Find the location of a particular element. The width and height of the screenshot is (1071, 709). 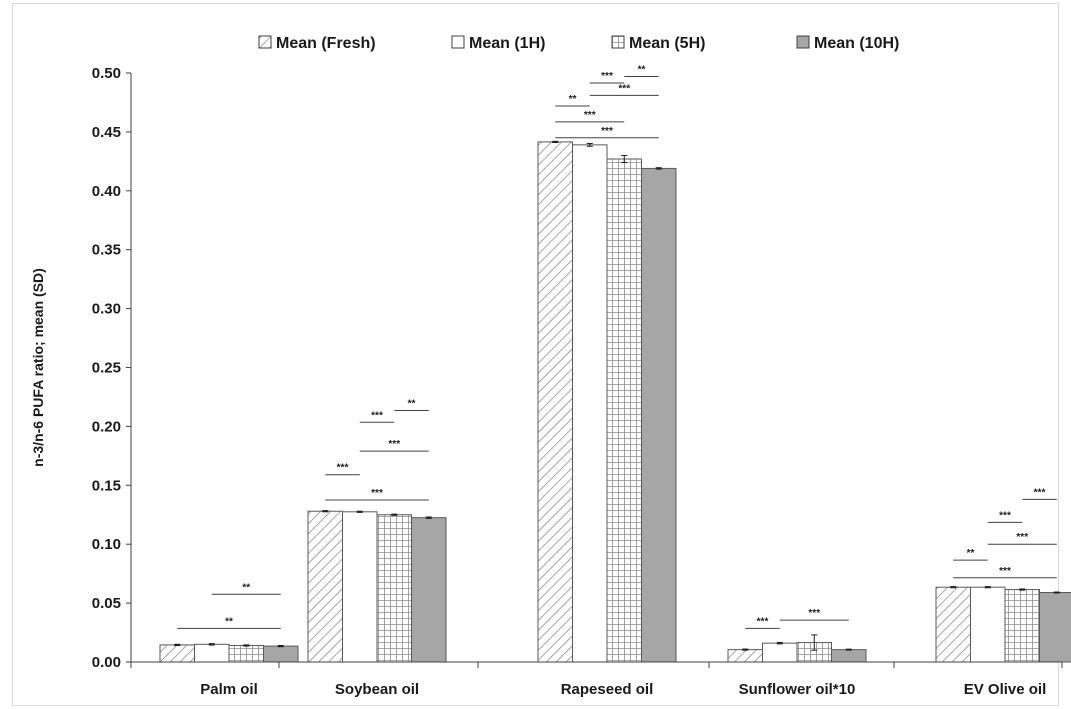

y-tick-label: 0.10 is located at coordinates (106, 544).